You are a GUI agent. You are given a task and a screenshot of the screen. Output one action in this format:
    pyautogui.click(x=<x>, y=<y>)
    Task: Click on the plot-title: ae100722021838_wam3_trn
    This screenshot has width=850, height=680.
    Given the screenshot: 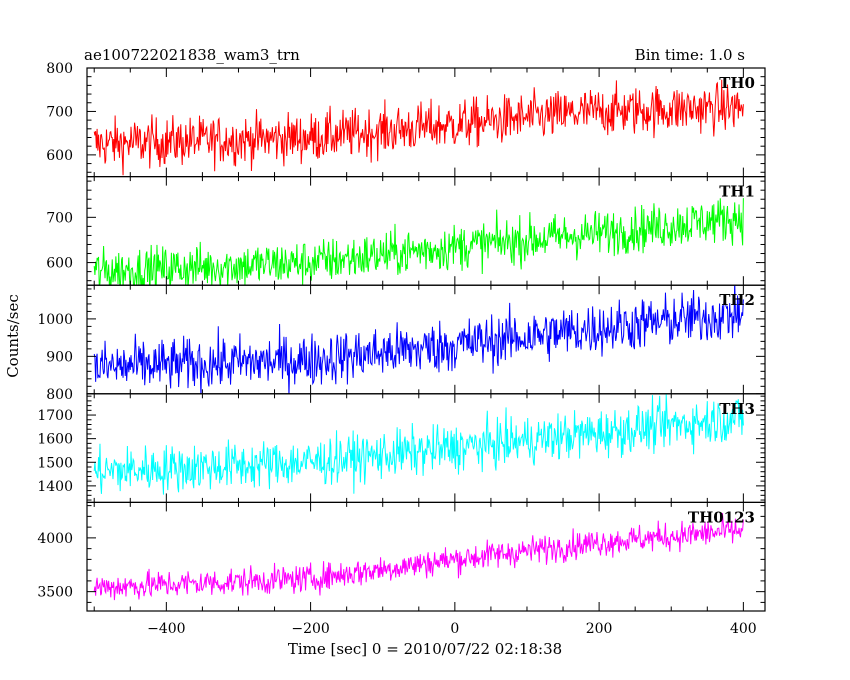 What is the action you would take?
    pyautogui.click(x=192, y=55)
    